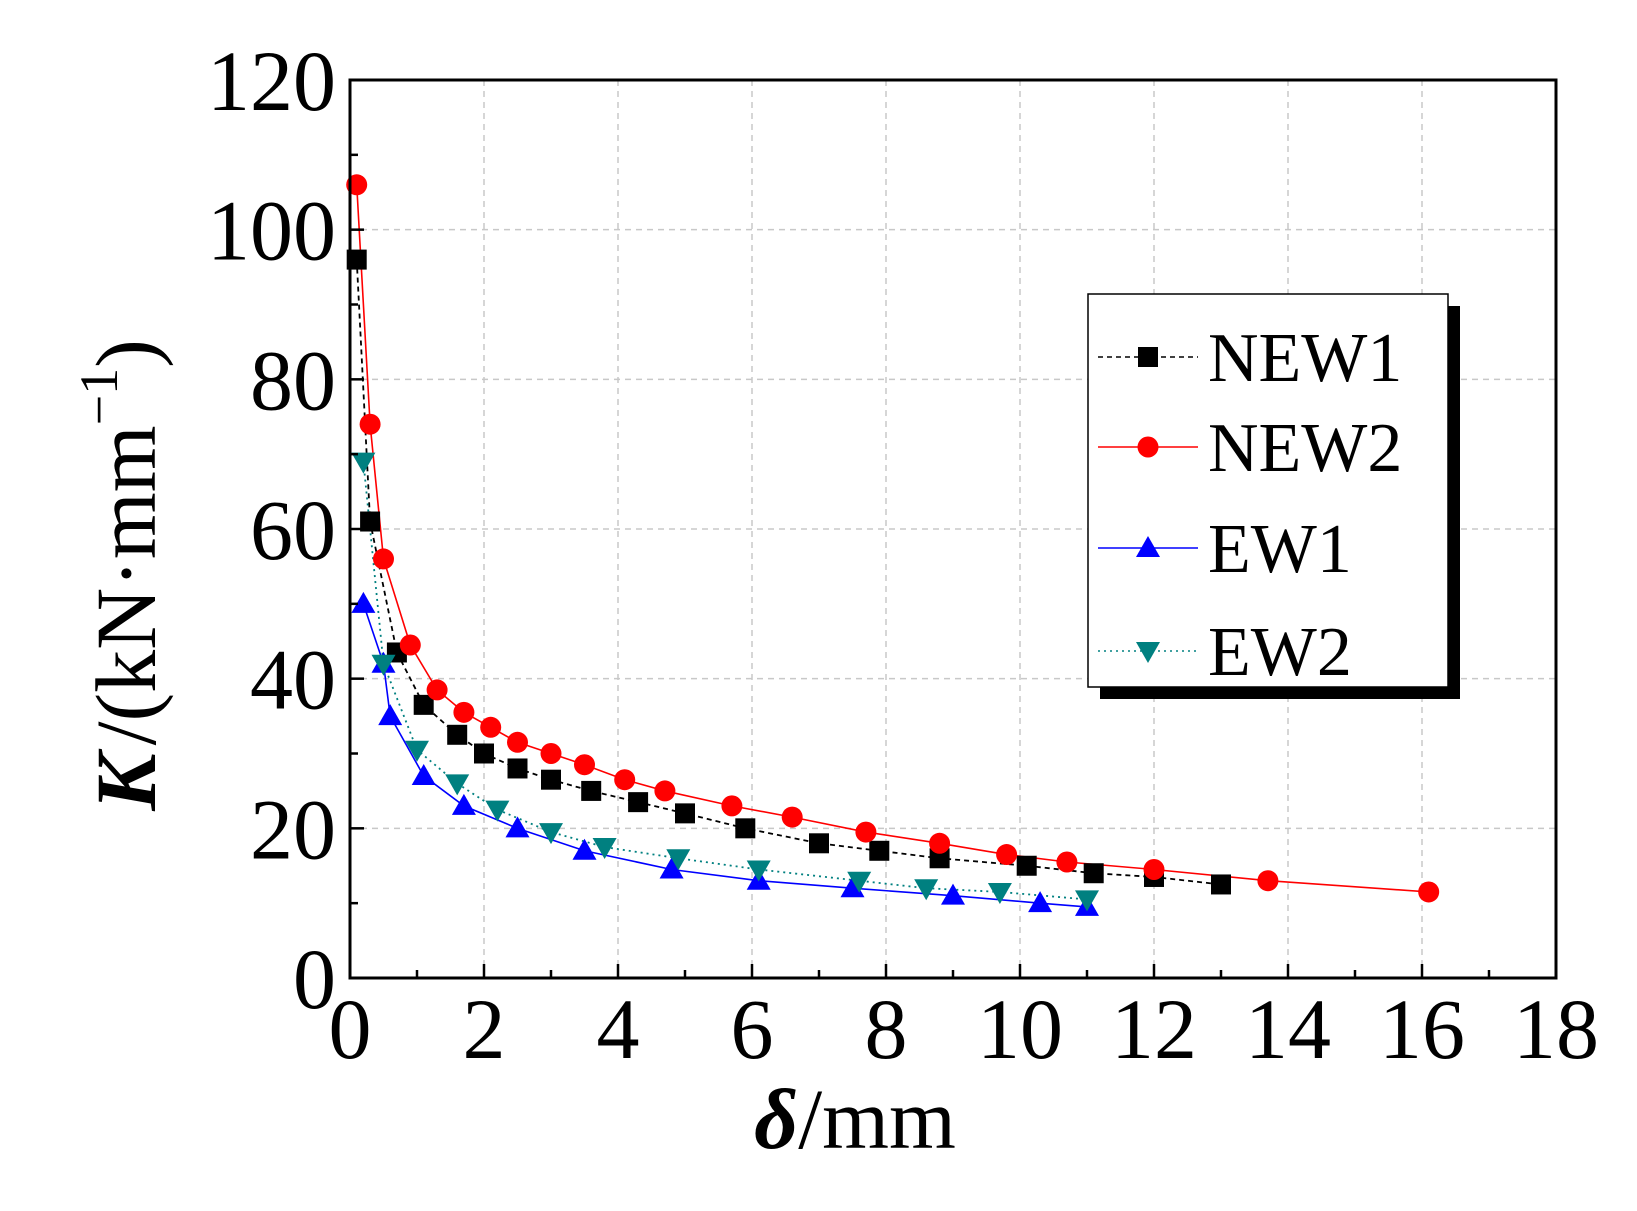 The width and height of the screenshot is (1637, 1211). Describe the element at coordinates (271, 81) in the screenshot. I see `y-tick-label: 120` at that location.